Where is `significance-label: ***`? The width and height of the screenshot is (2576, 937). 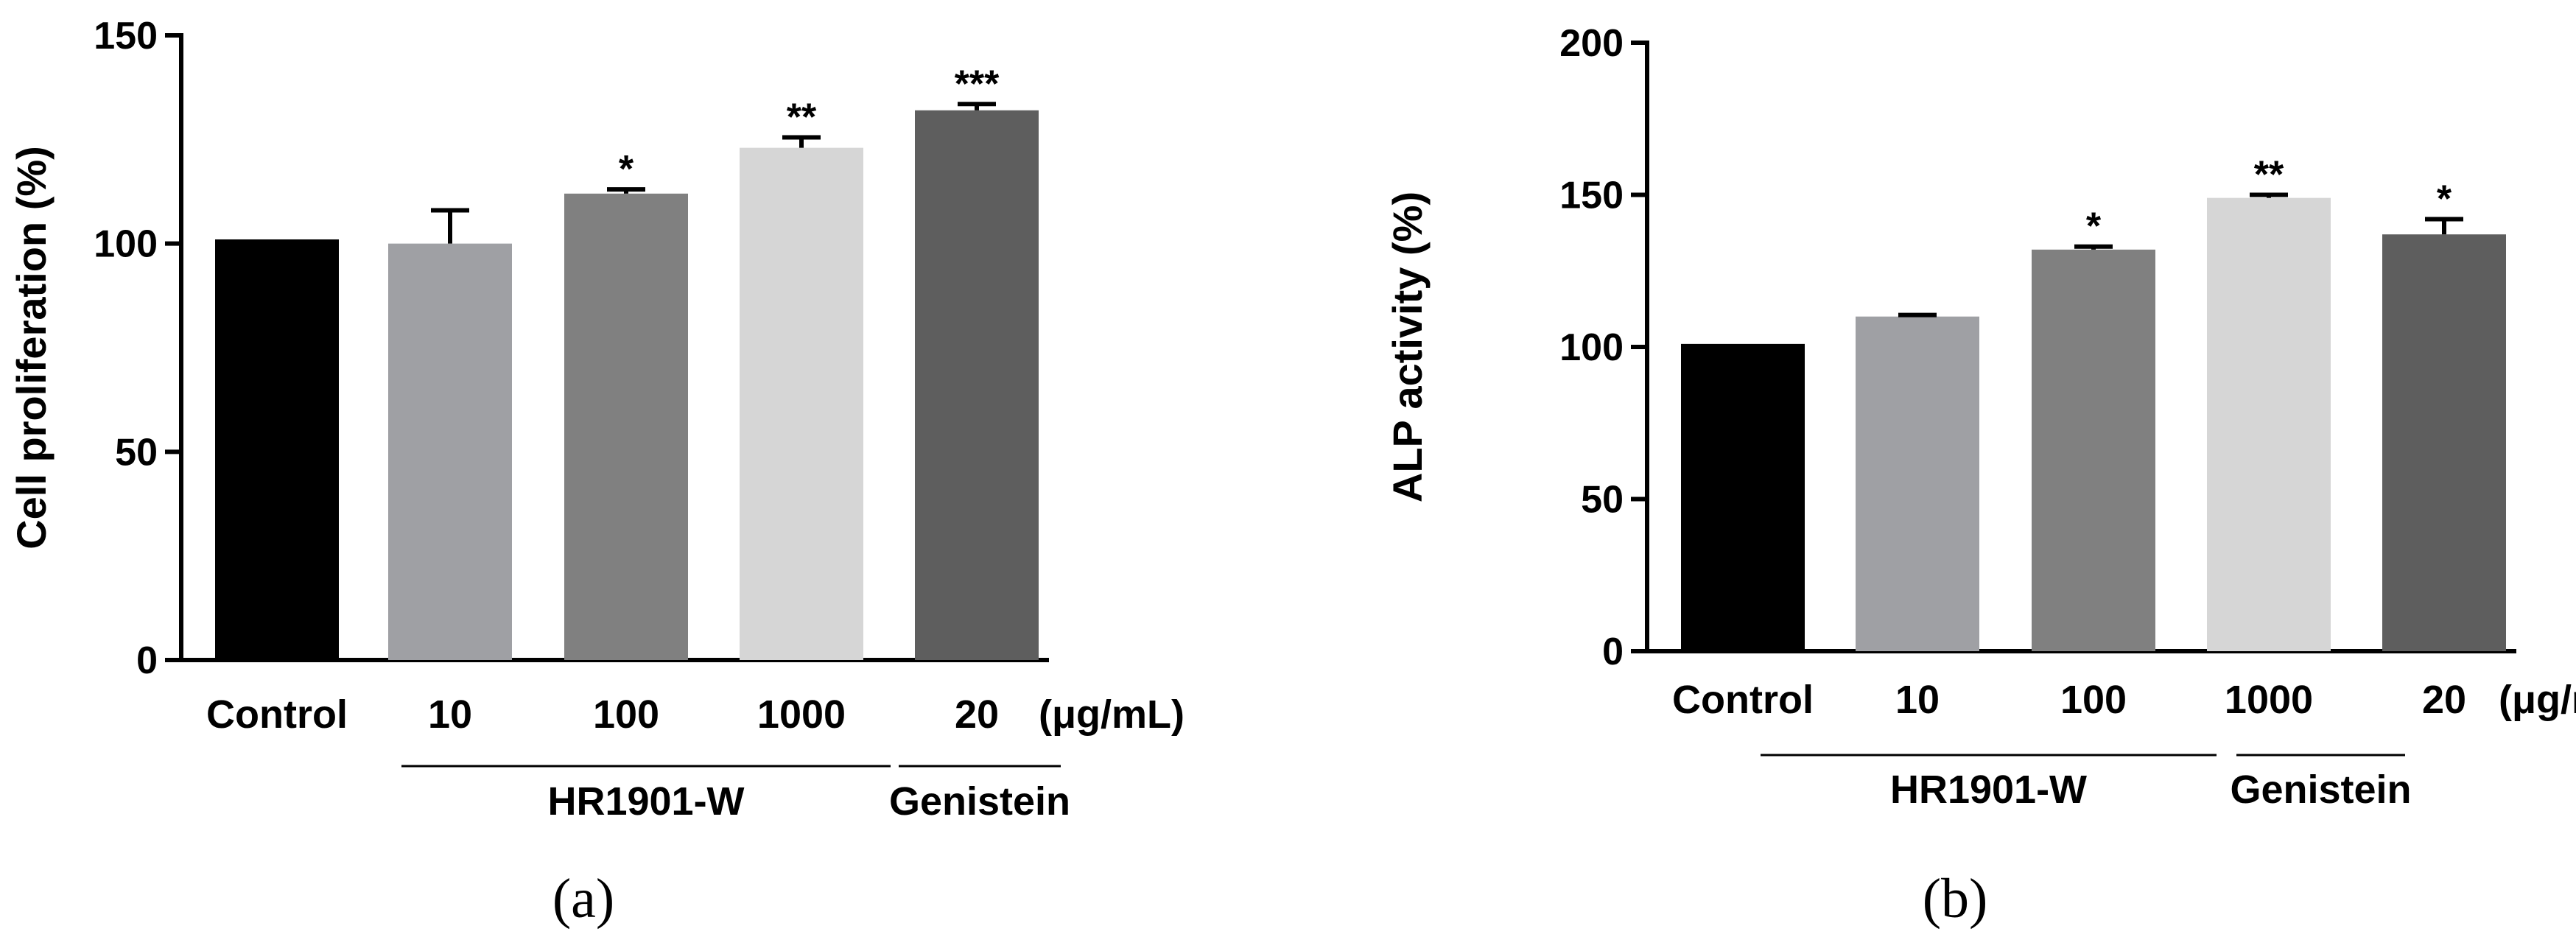 significance-label: *** is located at coordinates (977, 84).